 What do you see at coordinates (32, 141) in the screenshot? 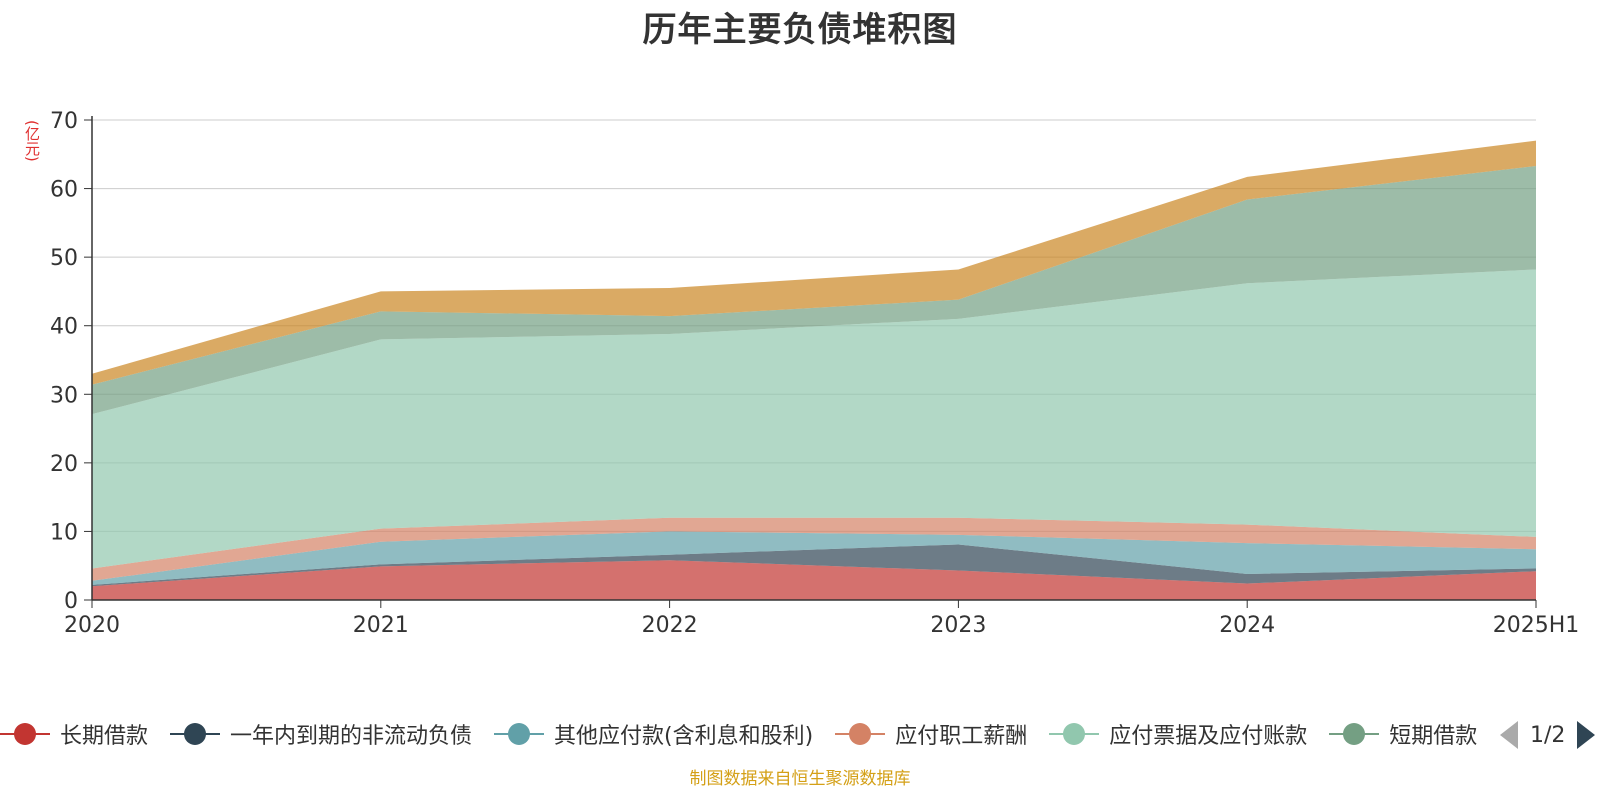
I see `y-axis-unit-label: (亿元)` at bounding box center [32, 141].